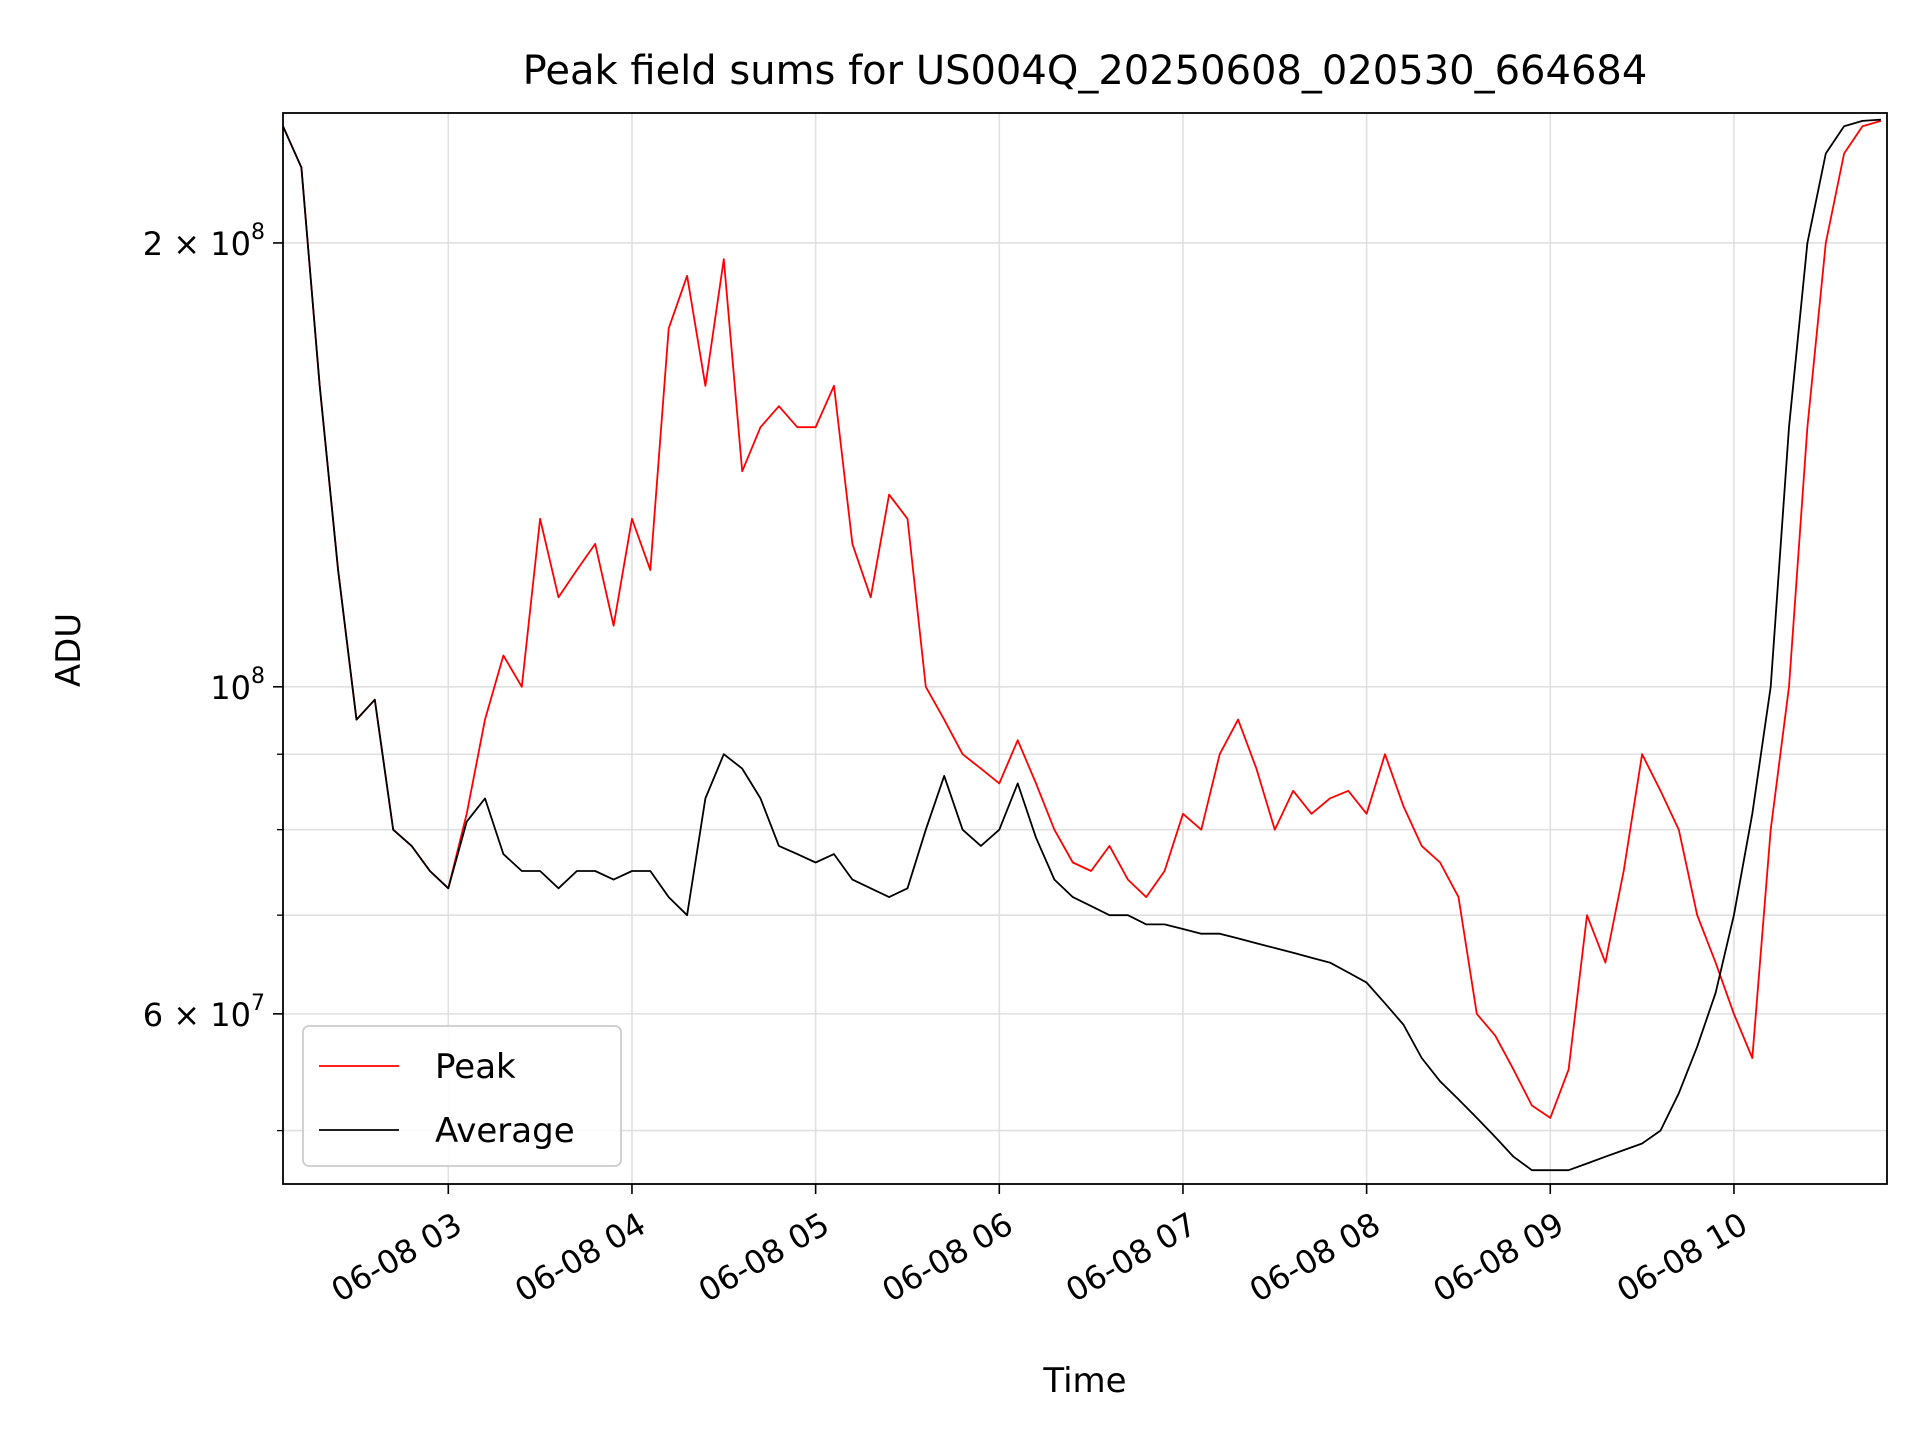  Describe the element at coordinates (69, 650) in the screenshot. I see `y-axis-label: ADU` at that location.